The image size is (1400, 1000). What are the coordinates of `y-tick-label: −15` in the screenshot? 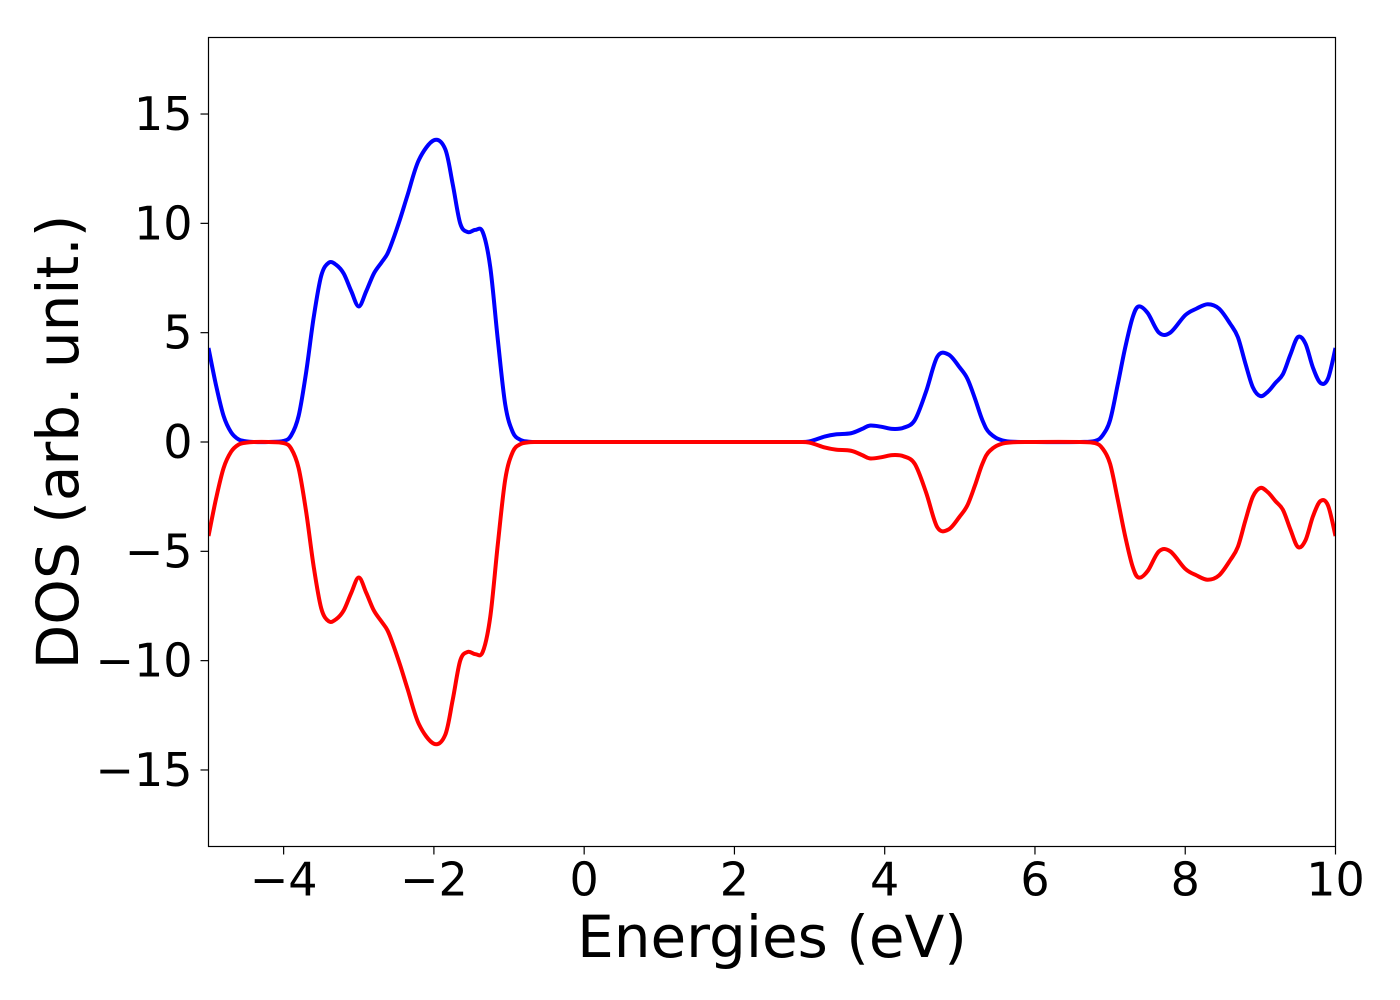 It's located at (143, 770).